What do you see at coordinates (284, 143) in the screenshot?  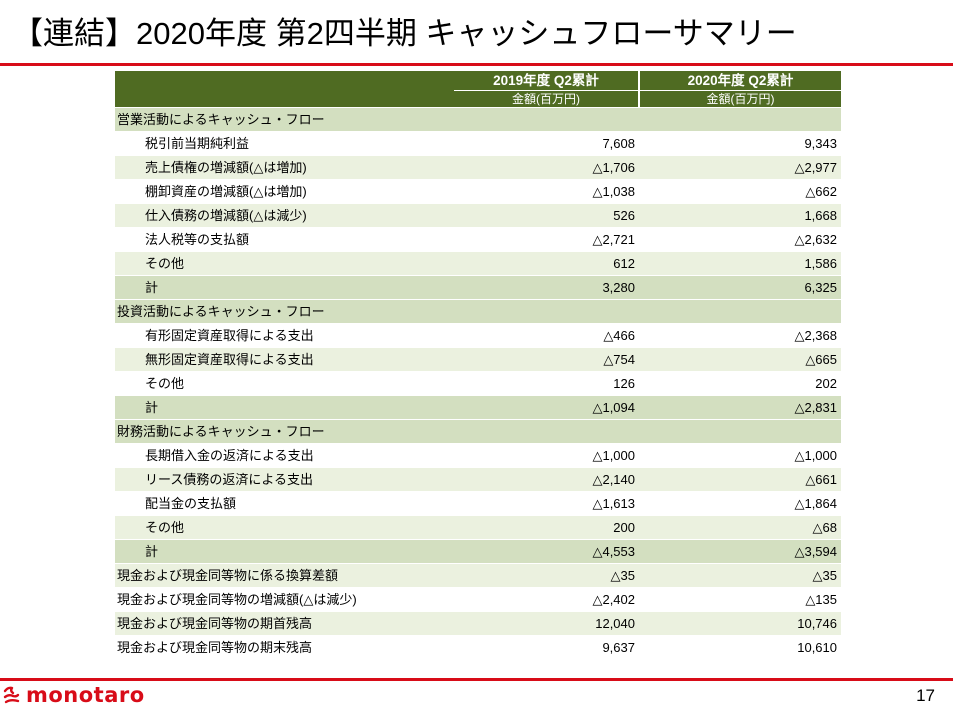 I see `row-label: 税引前当期純利益` at bounding box center [284, 143].